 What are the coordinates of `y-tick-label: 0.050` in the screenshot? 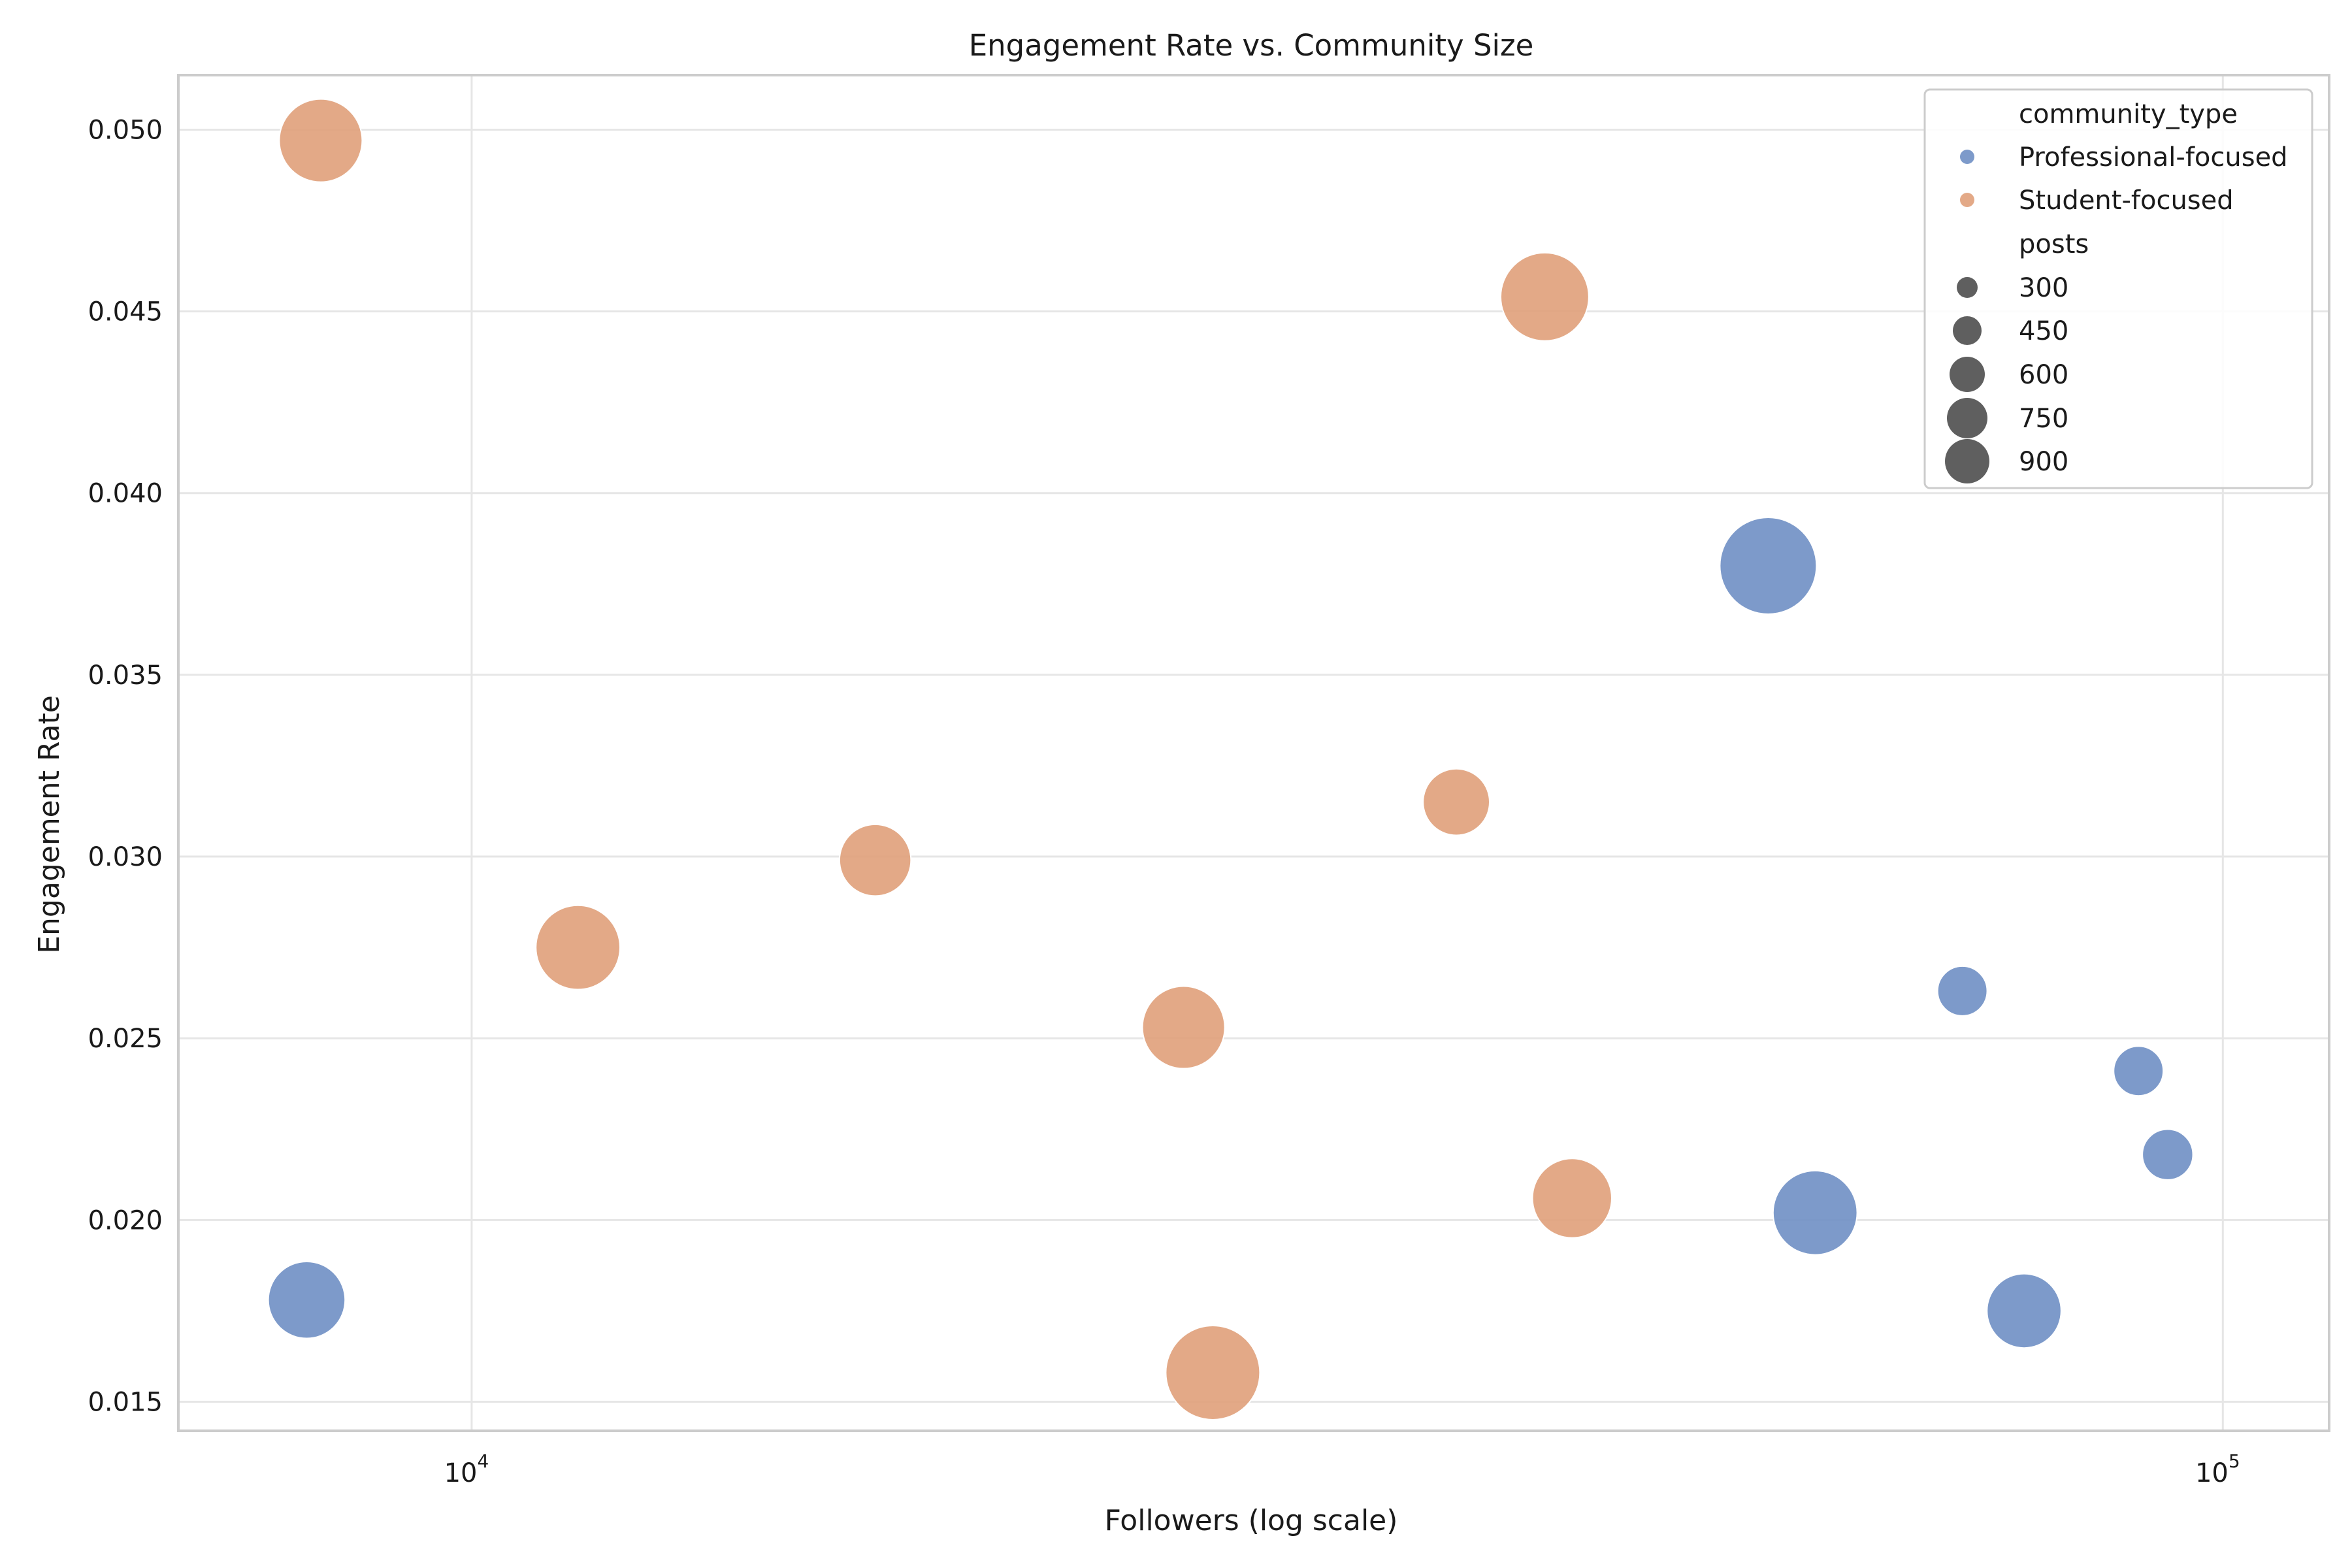 It's located at (125, 130).